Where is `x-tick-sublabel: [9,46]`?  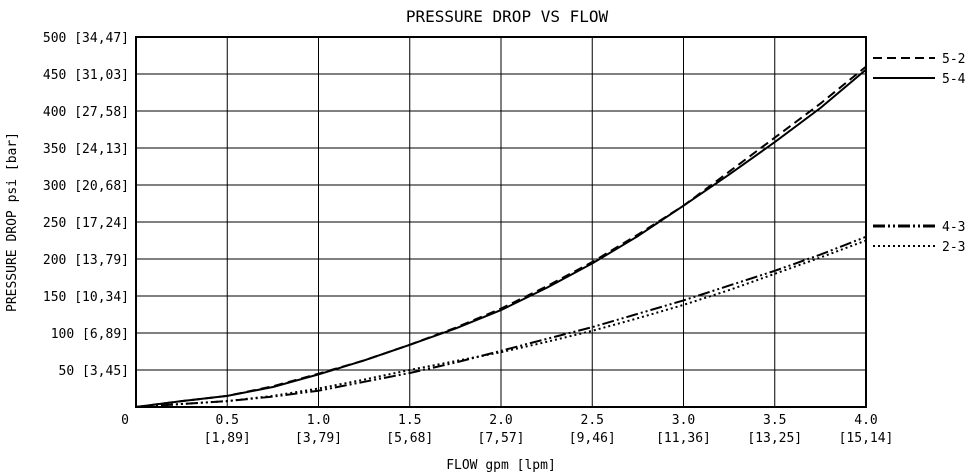
x-tick-sublabel: [9,46] is located at coordinates (592, 438).